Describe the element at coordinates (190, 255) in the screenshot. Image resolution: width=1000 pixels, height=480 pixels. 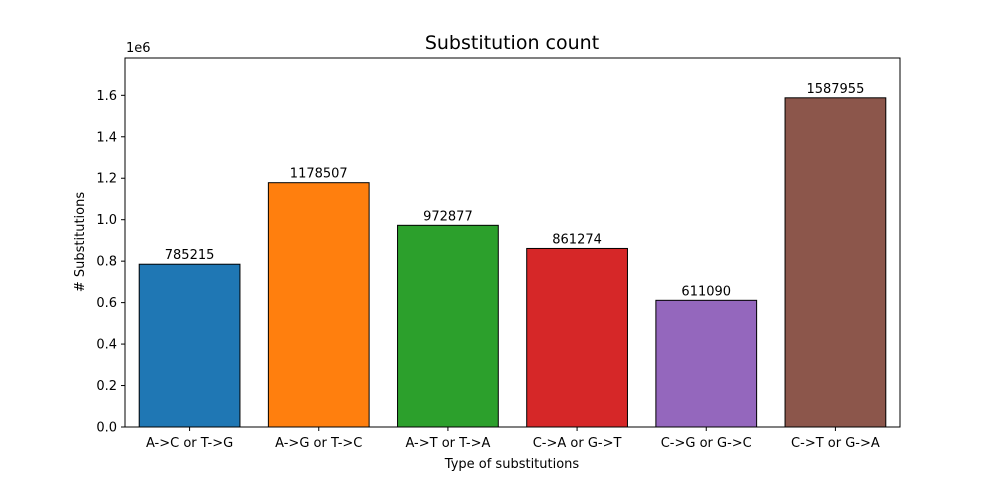
I see `data-label-0: 785215` at that location.